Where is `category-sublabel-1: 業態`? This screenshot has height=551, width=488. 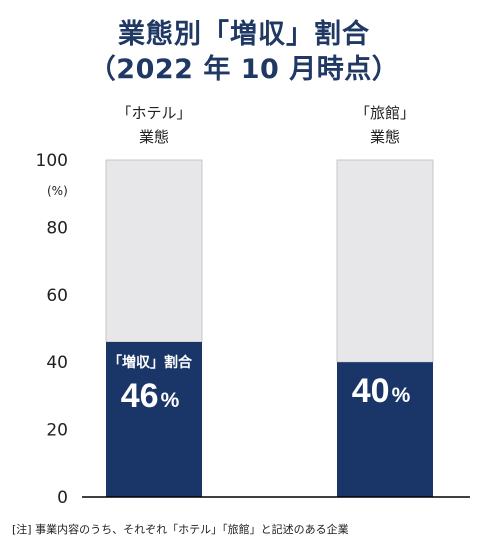 category-sublabel-1: 業態 is located at coordinates (154, 137).